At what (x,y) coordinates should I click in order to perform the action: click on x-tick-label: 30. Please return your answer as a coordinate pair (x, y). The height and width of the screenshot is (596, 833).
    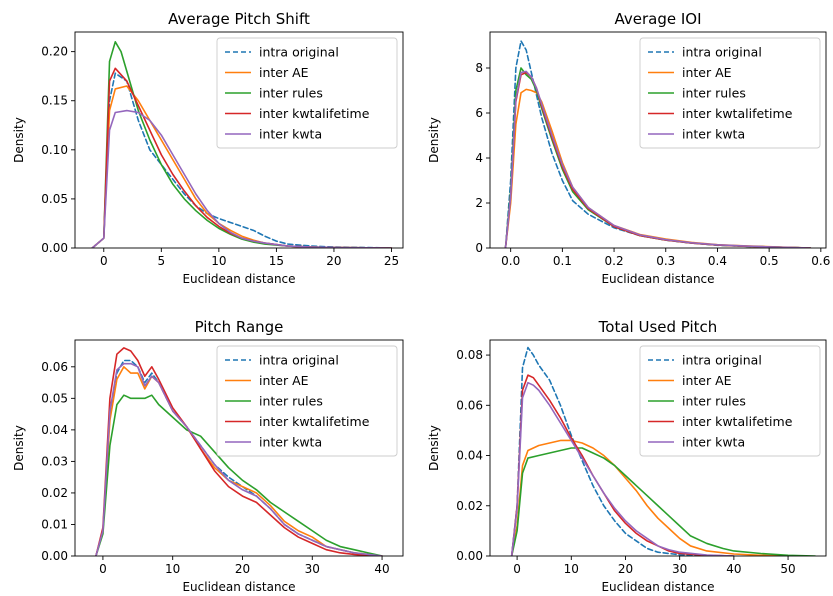
    Looking at the image, I should click on (312, 569).